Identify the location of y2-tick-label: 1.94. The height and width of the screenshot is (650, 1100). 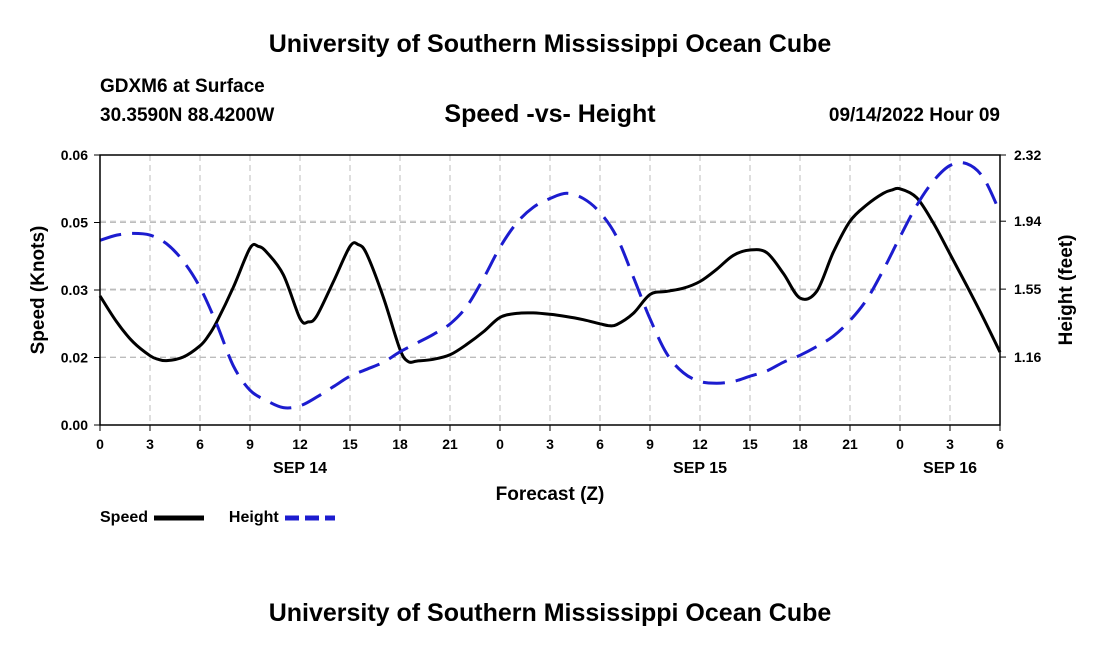
(1027, 221).